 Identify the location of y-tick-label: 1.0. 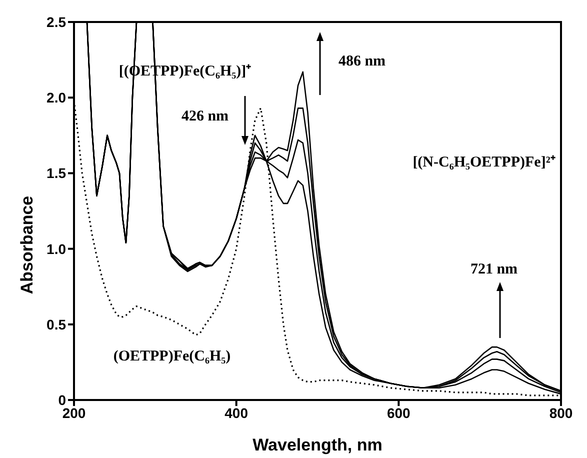
(56, 248).